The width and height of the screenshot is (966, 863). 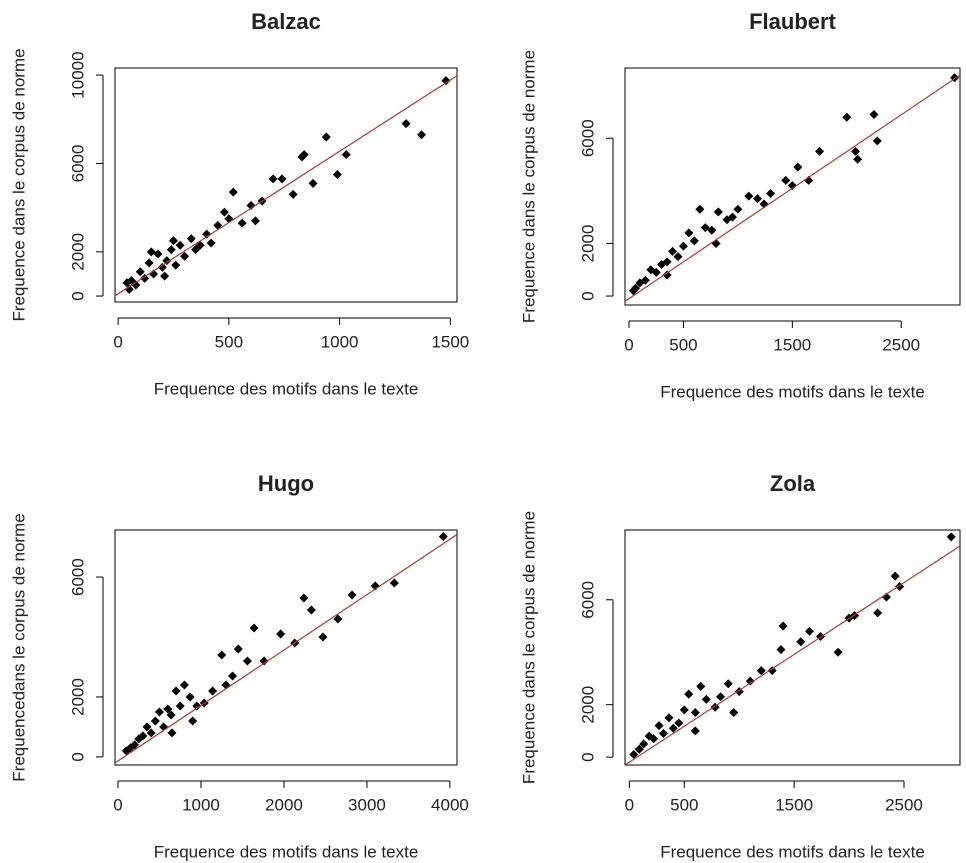 I want to click on x-tick-label: 1500, so click(x=794, y=804).